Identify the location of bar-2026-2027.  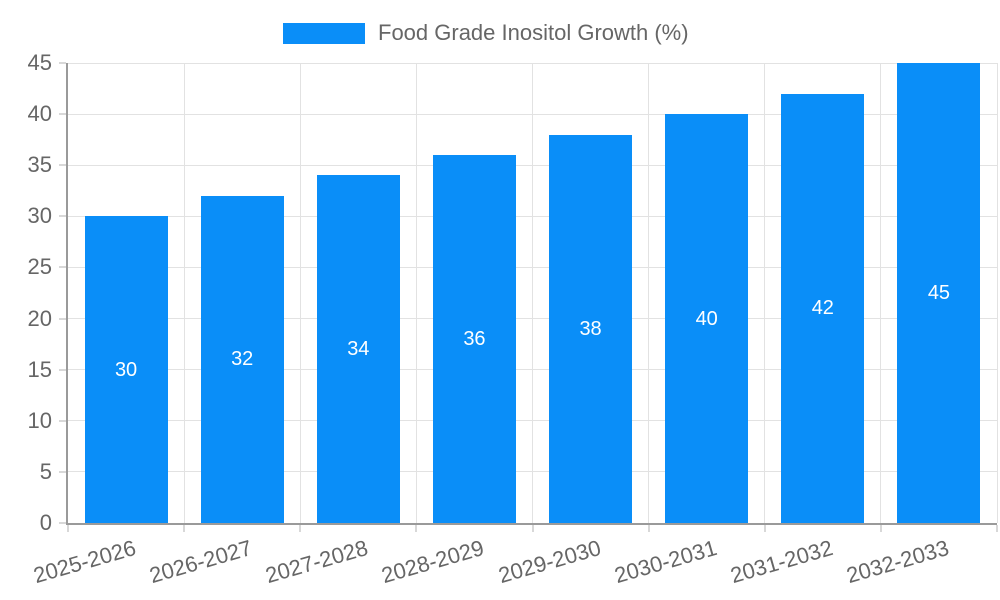
(242, 359).